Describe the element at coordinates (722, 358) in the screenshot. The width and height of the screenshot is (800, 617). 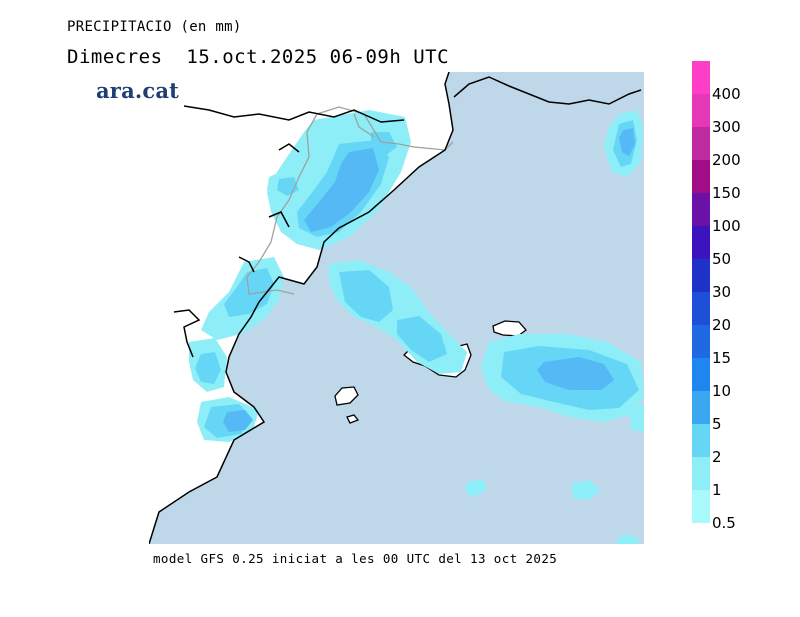
I see `legend-label: 15` at that location.